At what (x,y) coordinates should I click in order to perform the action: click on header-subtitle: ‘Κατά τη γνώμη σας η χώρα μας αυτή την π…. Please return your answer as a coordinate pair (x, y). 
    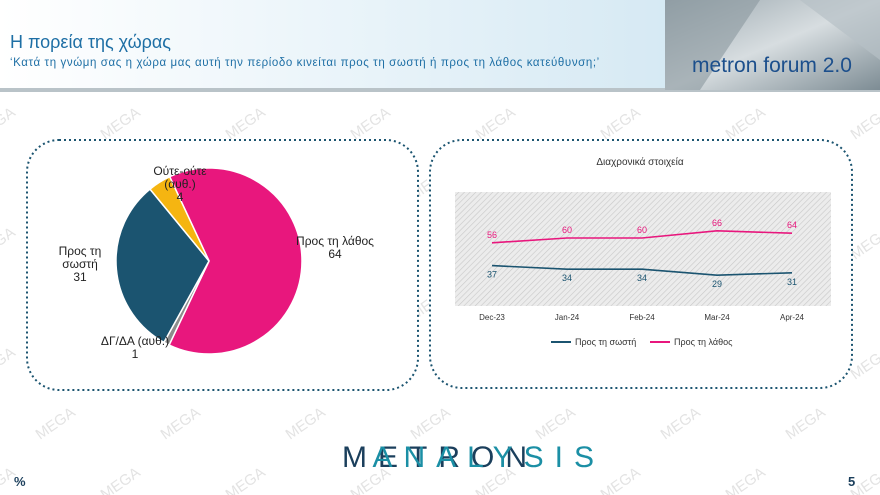
    Looking at the image, I should click on (305, 63).